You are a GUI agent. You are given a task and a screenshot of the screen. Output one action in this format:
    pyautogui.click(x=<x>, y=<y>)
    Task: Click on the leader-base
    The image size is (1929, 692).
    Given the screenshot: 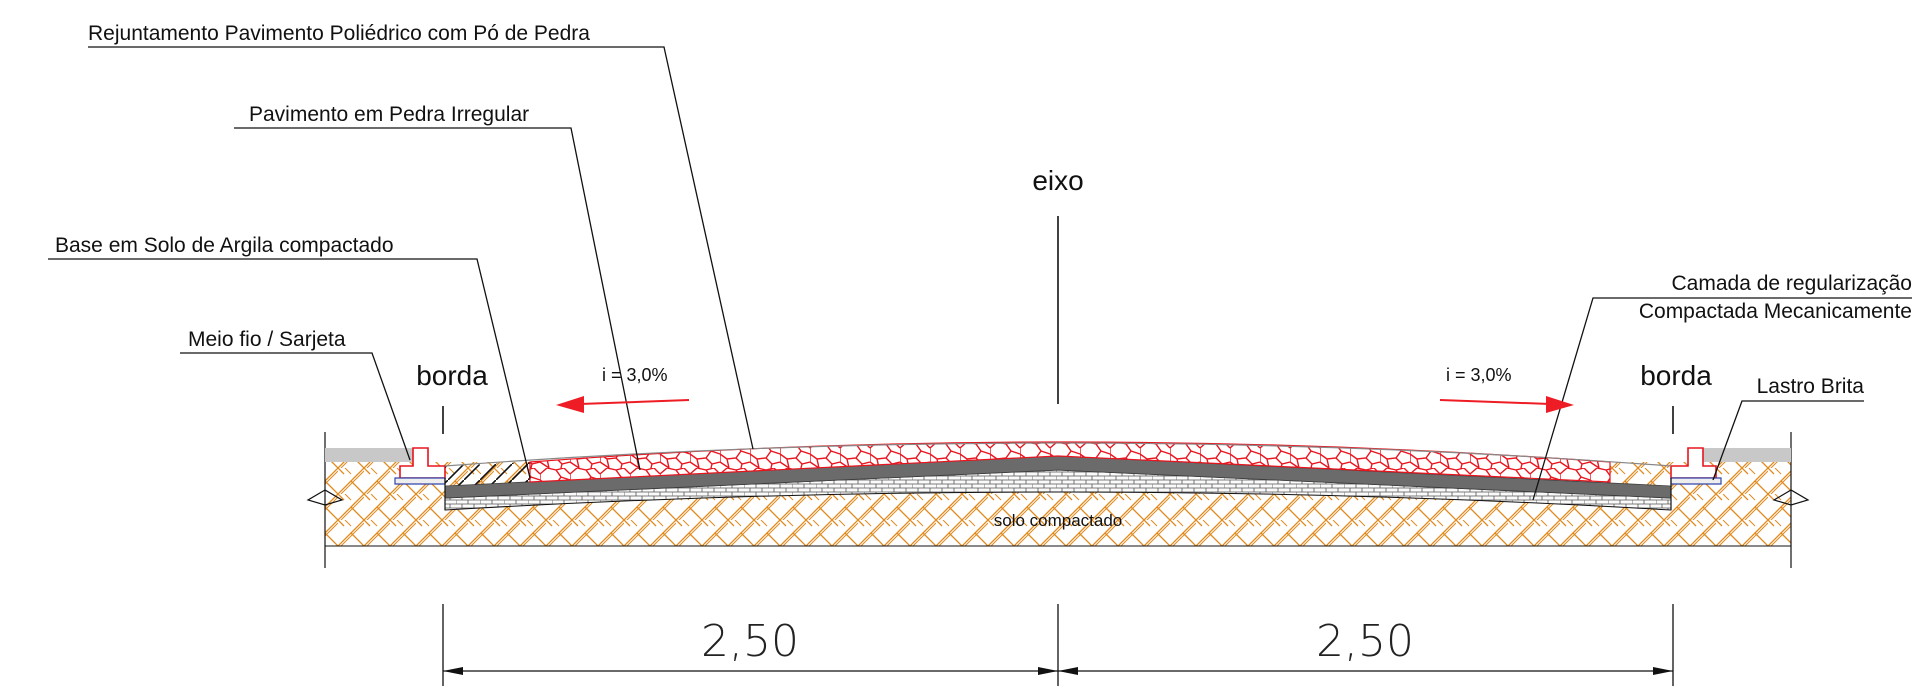 What is the action you would take?
    pyautogui.click(x=289, y=368)
    